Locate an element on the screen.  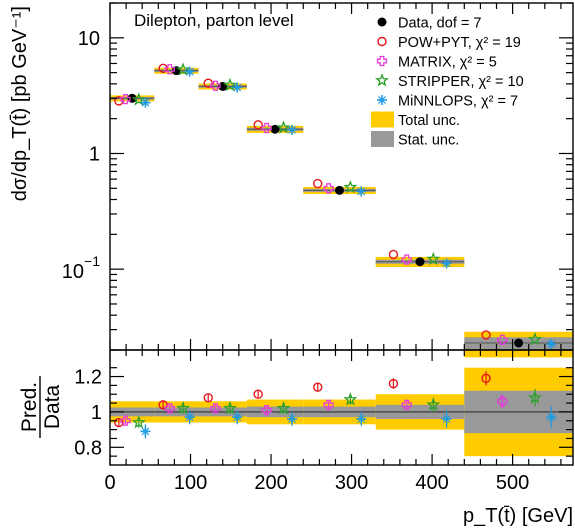
ratio-y-tick-label: 1.2 is located at coordinates (88, 378).